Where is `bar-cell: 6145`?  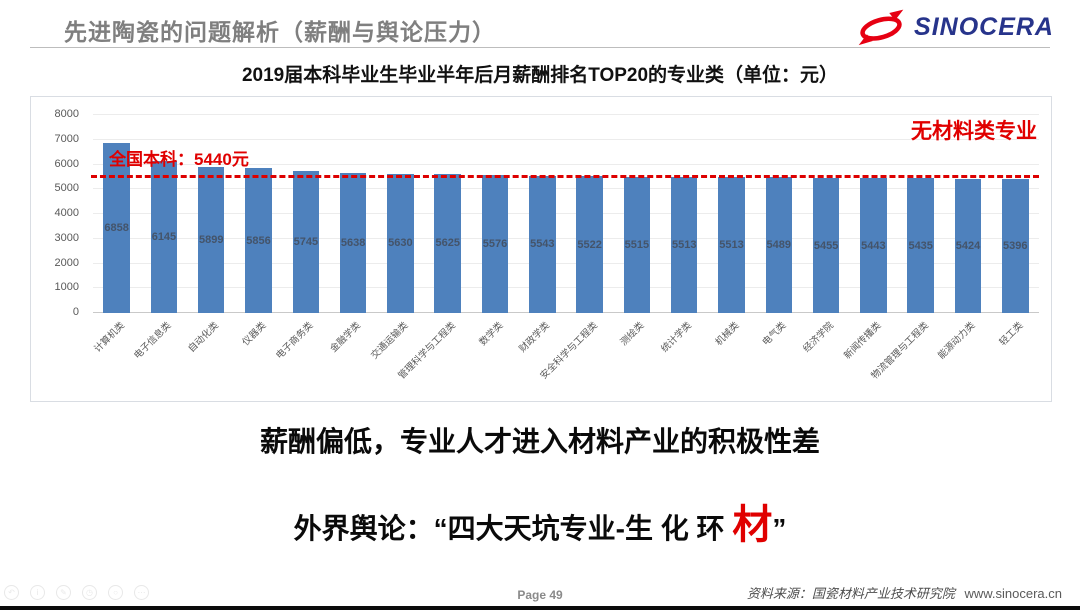 bar-cell: 6145 is located at coordinates (163, 214).